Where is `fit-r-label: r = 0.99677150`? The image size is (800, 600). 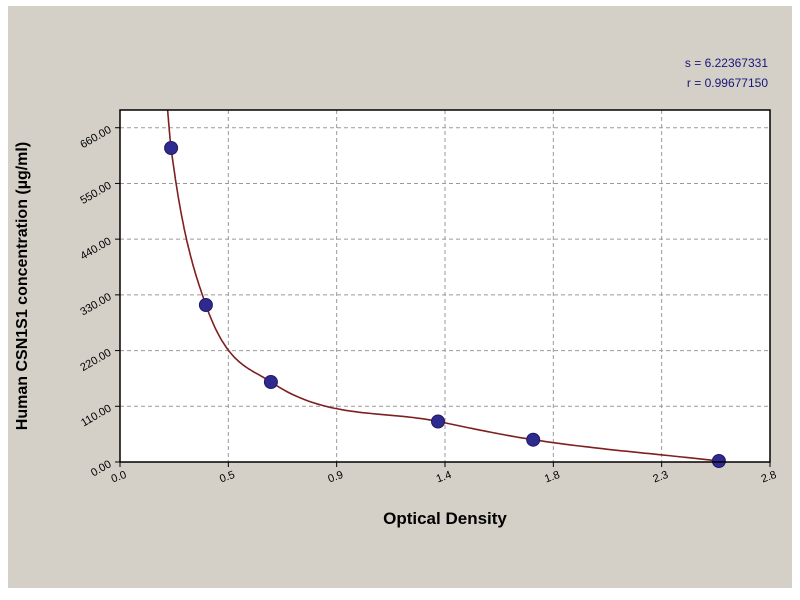 fit-r-label: r = 0.99677150 is located at coordinates (727, 83).